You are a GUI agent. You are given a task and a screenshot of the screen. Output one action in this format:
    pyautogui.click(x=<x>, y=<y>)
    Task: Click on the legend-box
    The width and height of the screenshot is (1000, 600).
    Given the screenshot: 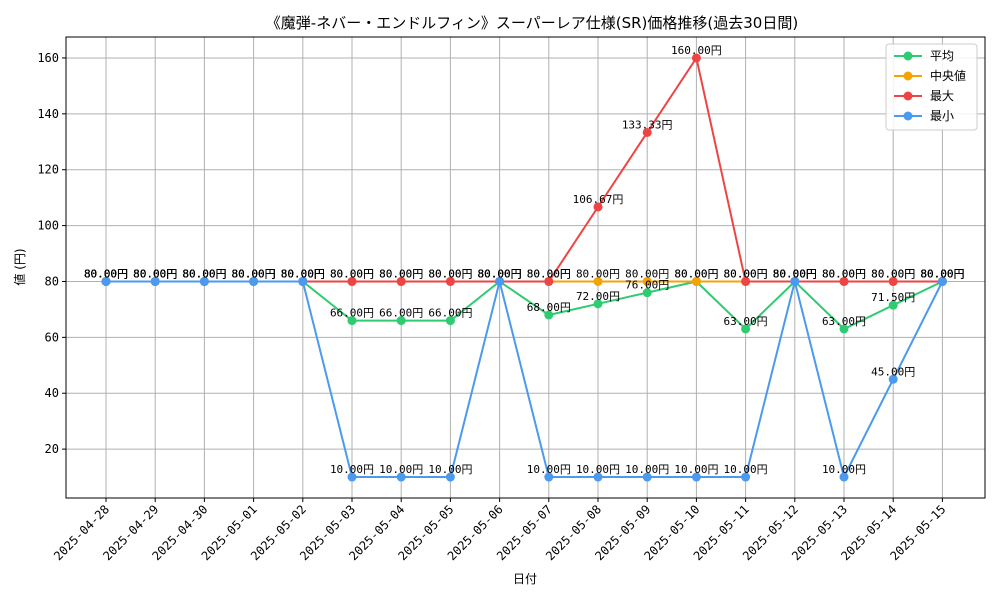 What is the action you would take?
    pyautogui.click(x=931, y=87)
    